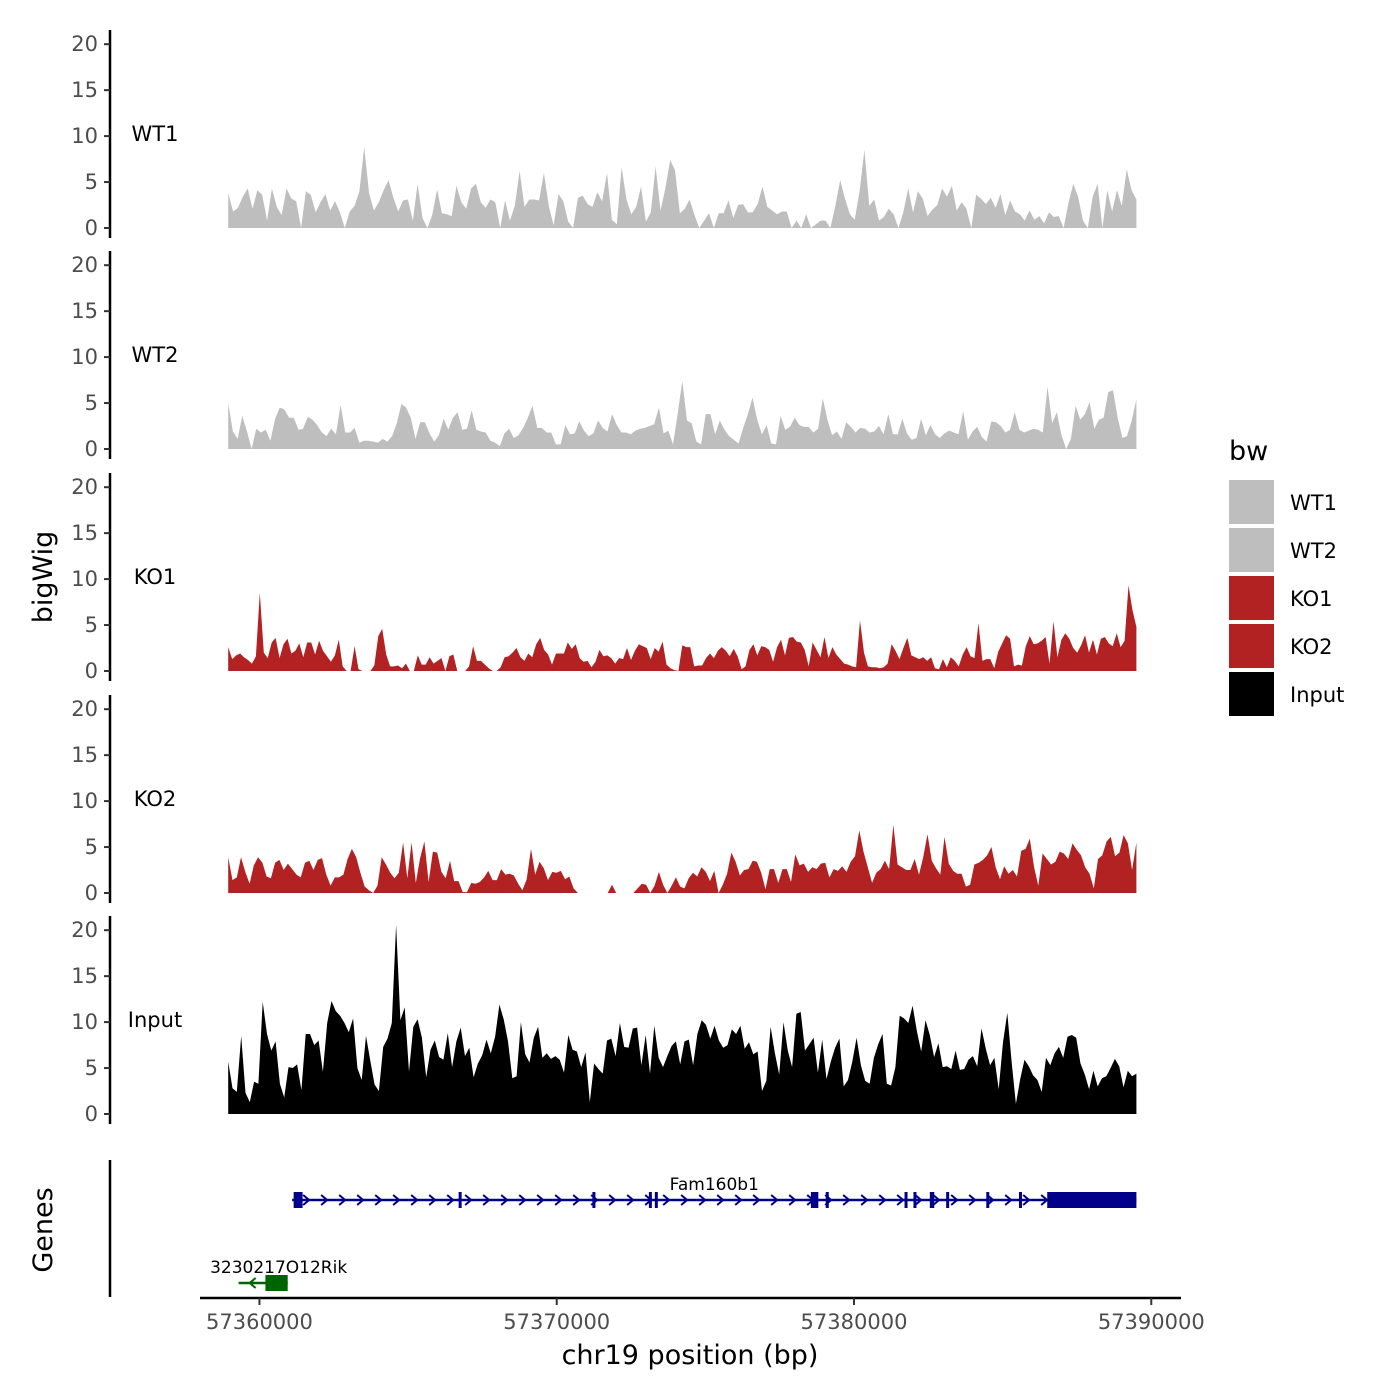 The height and width of the screenshot is (1400, 1400). What do you see at coordinates (604, 356) in the screenshot?
I see `track-wt2: 0 5 10 15 20 WT2` at bounding box center [604, 356].